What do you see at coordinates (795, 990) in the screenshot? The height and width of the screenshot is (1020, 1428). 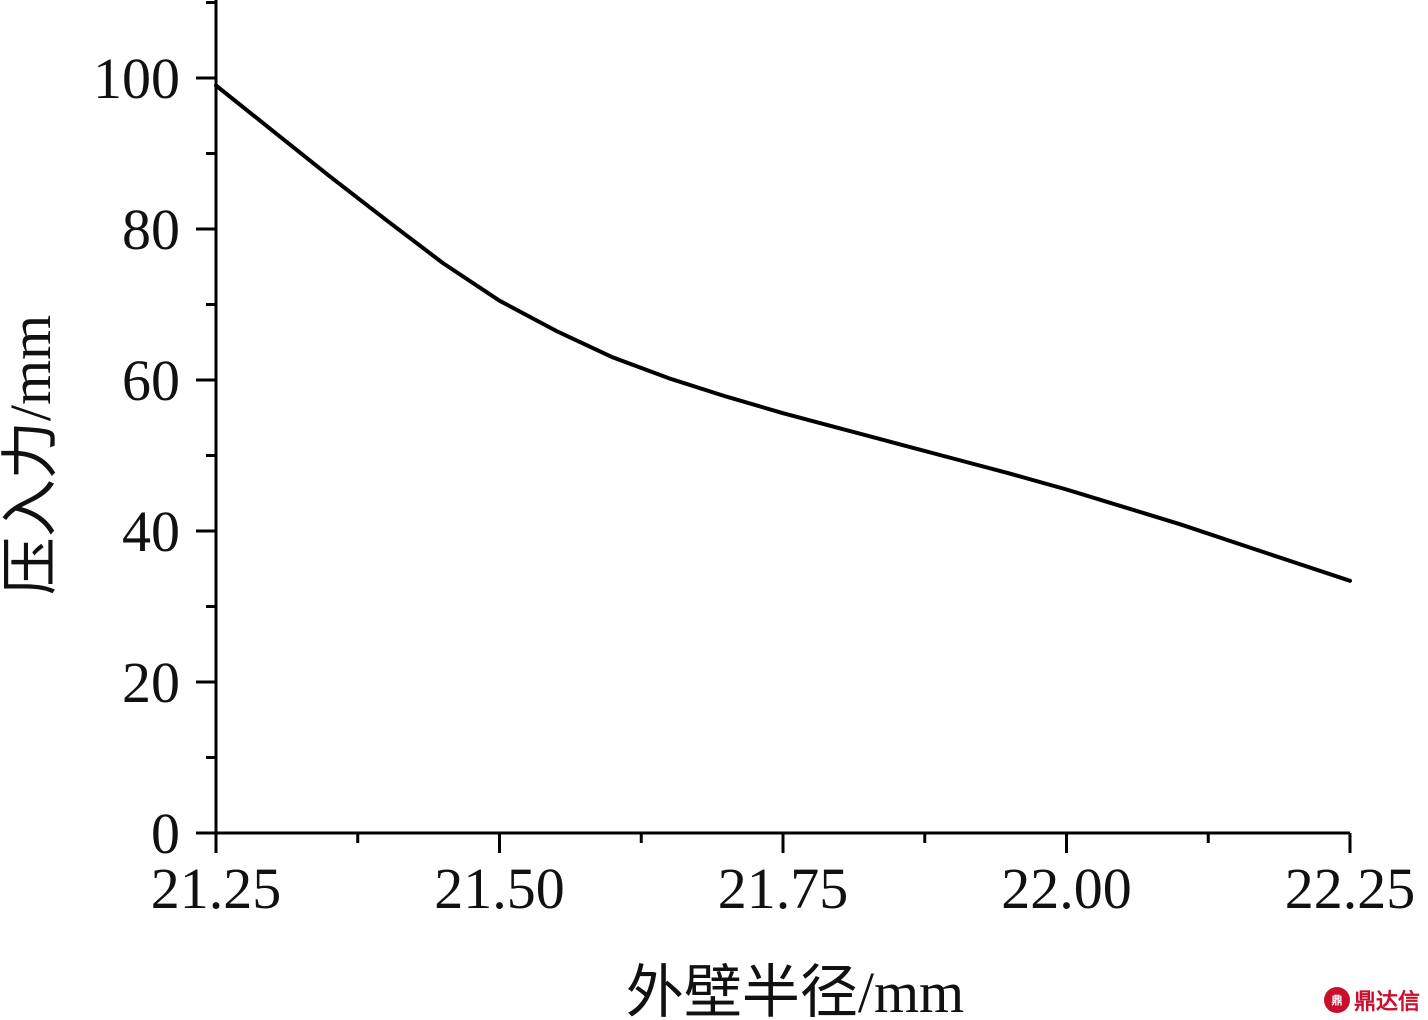 I see `x-axis-title: 外壁半径/mm` at bounding box center [795, 990].